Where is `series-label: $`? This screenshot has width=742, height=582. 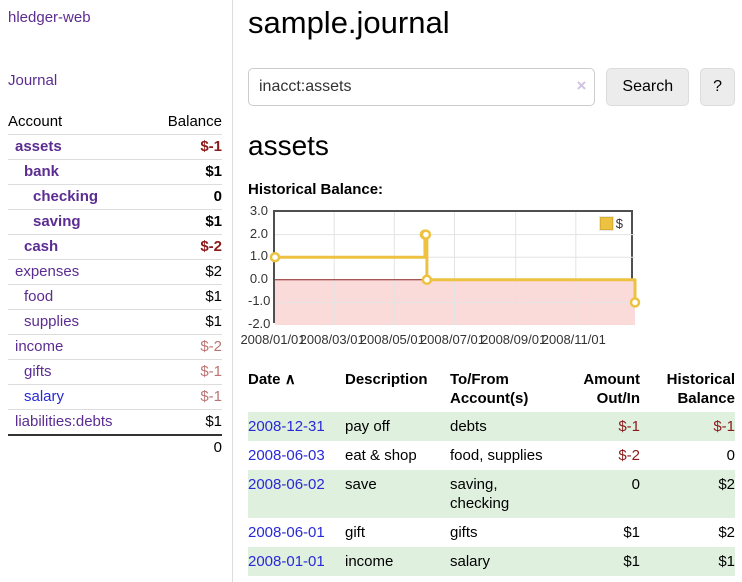
series-label: $ is located at coordinates (619, 223).